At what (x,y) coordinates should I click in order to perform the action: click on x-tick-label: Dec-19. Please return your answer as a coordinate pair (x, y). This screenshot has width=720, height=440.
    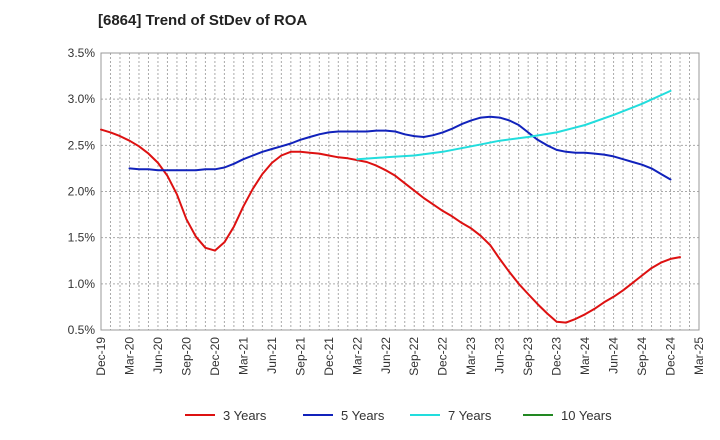
    Looking at the image, I should click on (101, 356).